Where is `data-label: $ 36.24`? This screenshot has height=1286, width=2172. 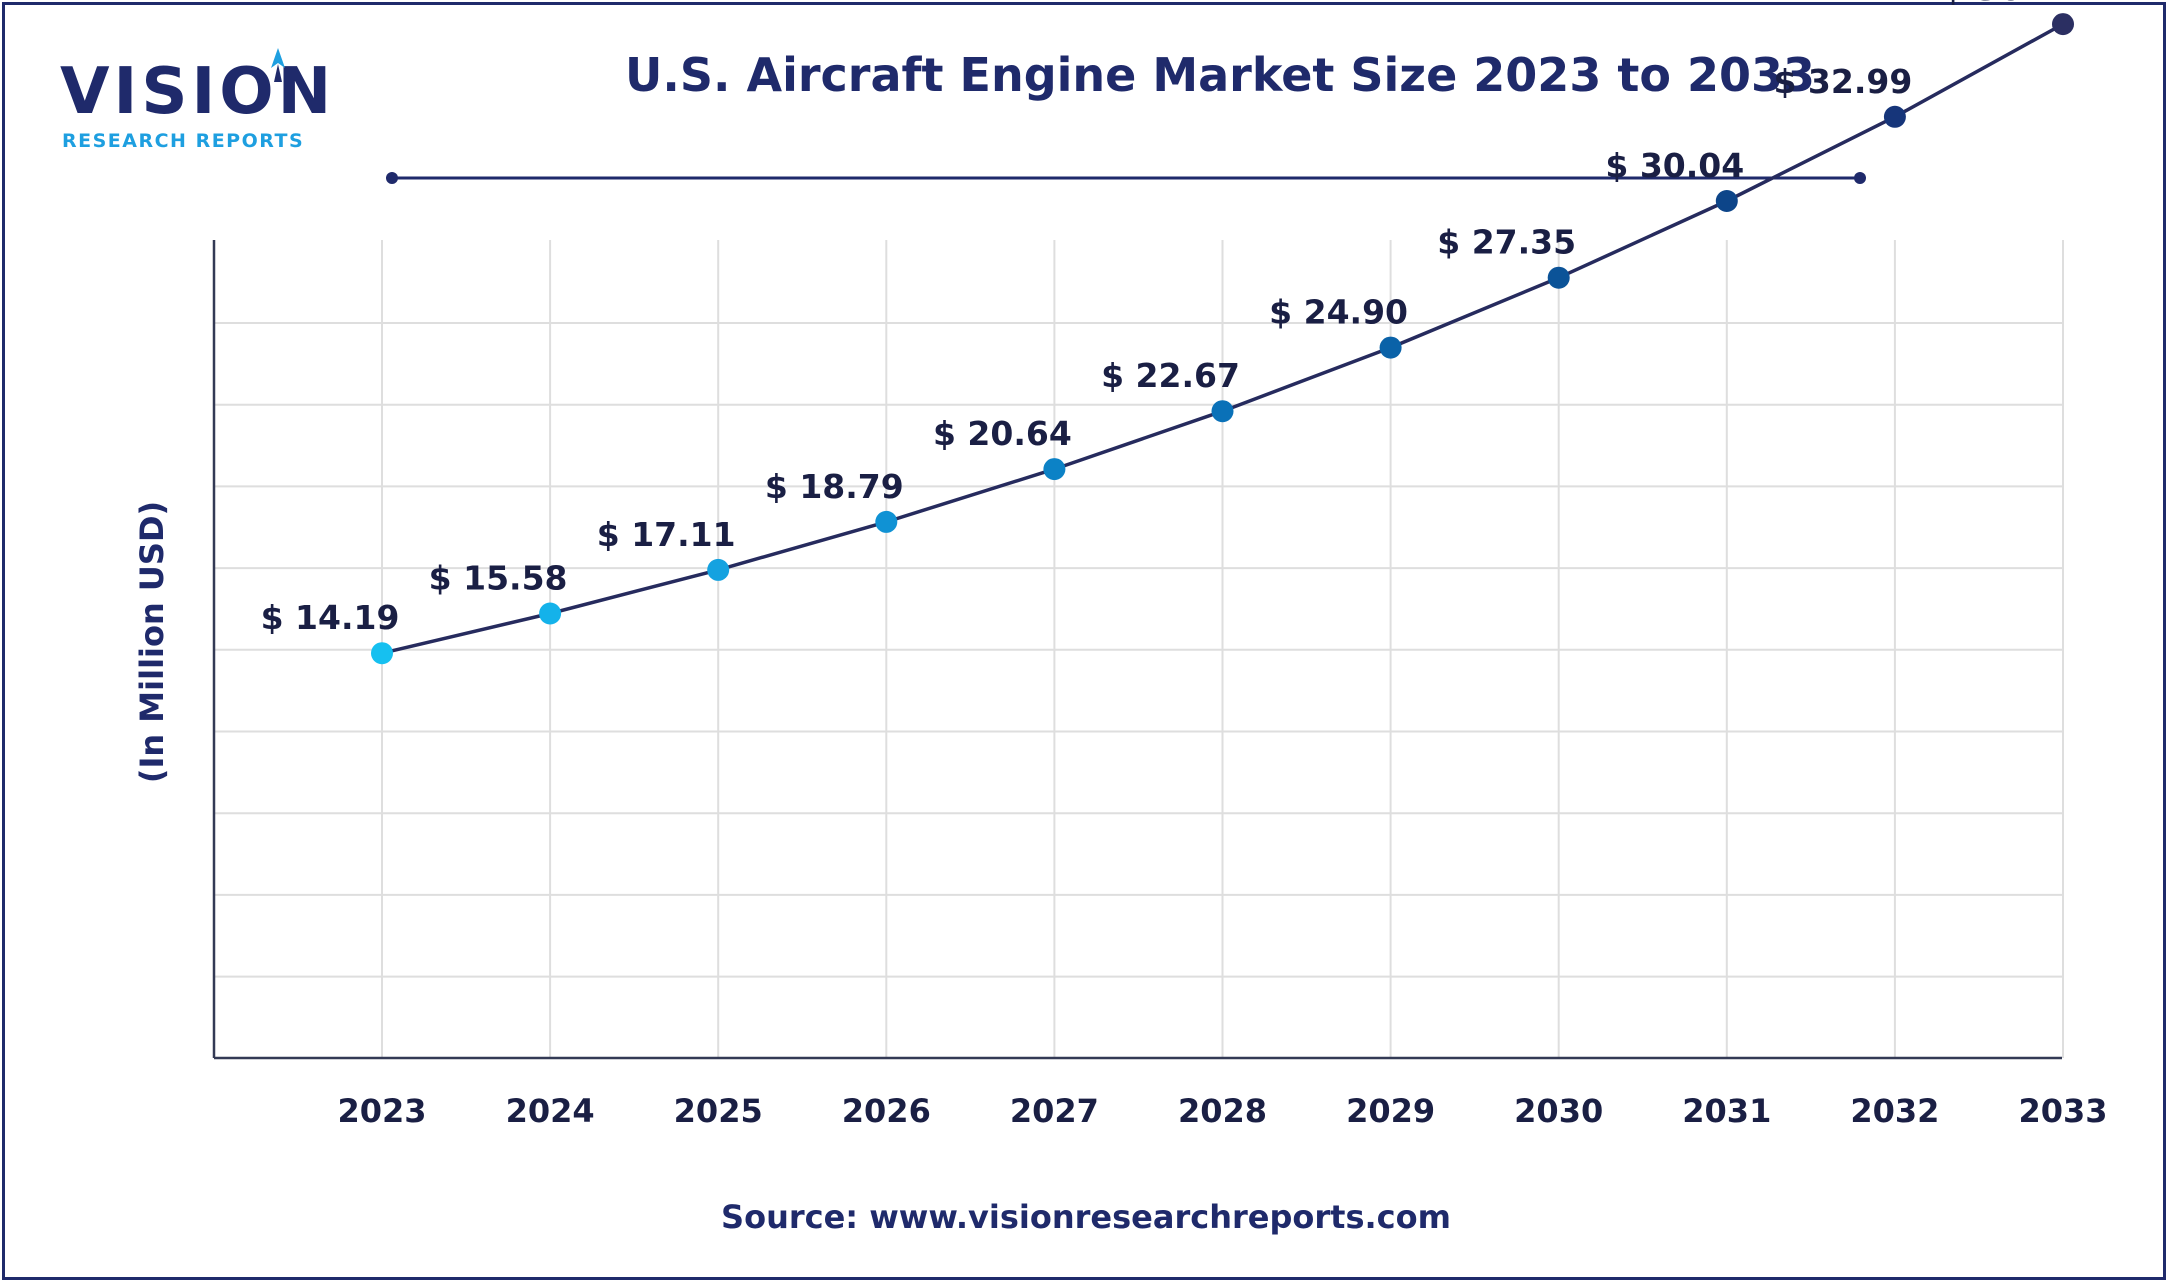
data-label: $ 36.24 is located at coordinates (2011, 4).